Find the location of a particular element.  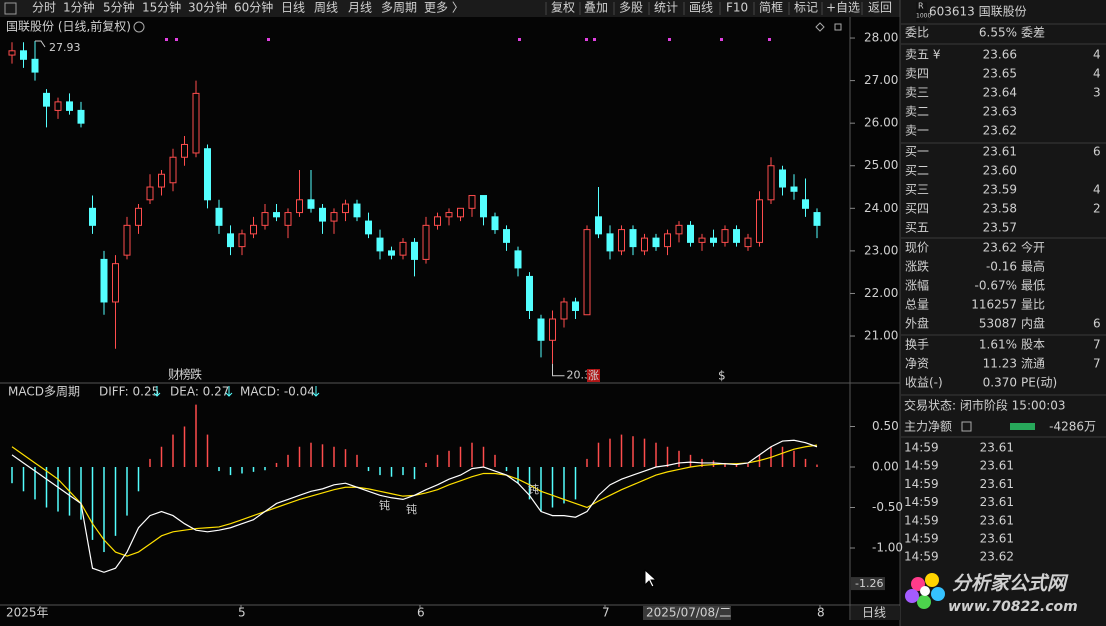

badge: 涨 is located at coordinates (593, 375).